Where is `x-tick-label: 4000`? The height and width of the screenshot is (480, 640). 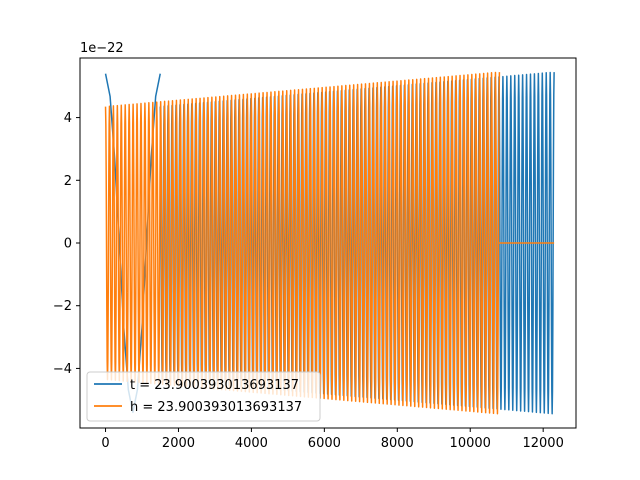 x-tick-label: 4000 is located at coordinates (251, 443).